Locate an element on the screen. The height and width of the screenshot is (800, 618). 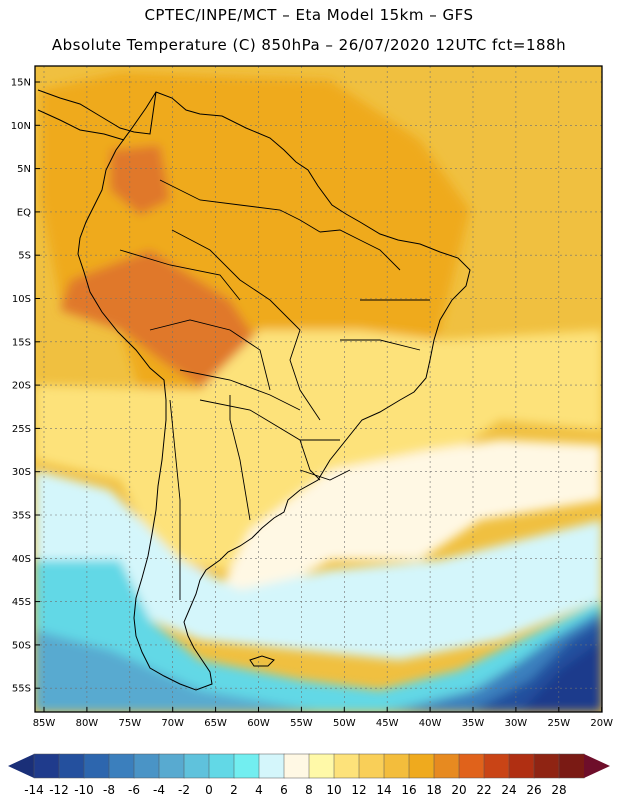
lat-label: 50S is located at coordinates (21, 645).